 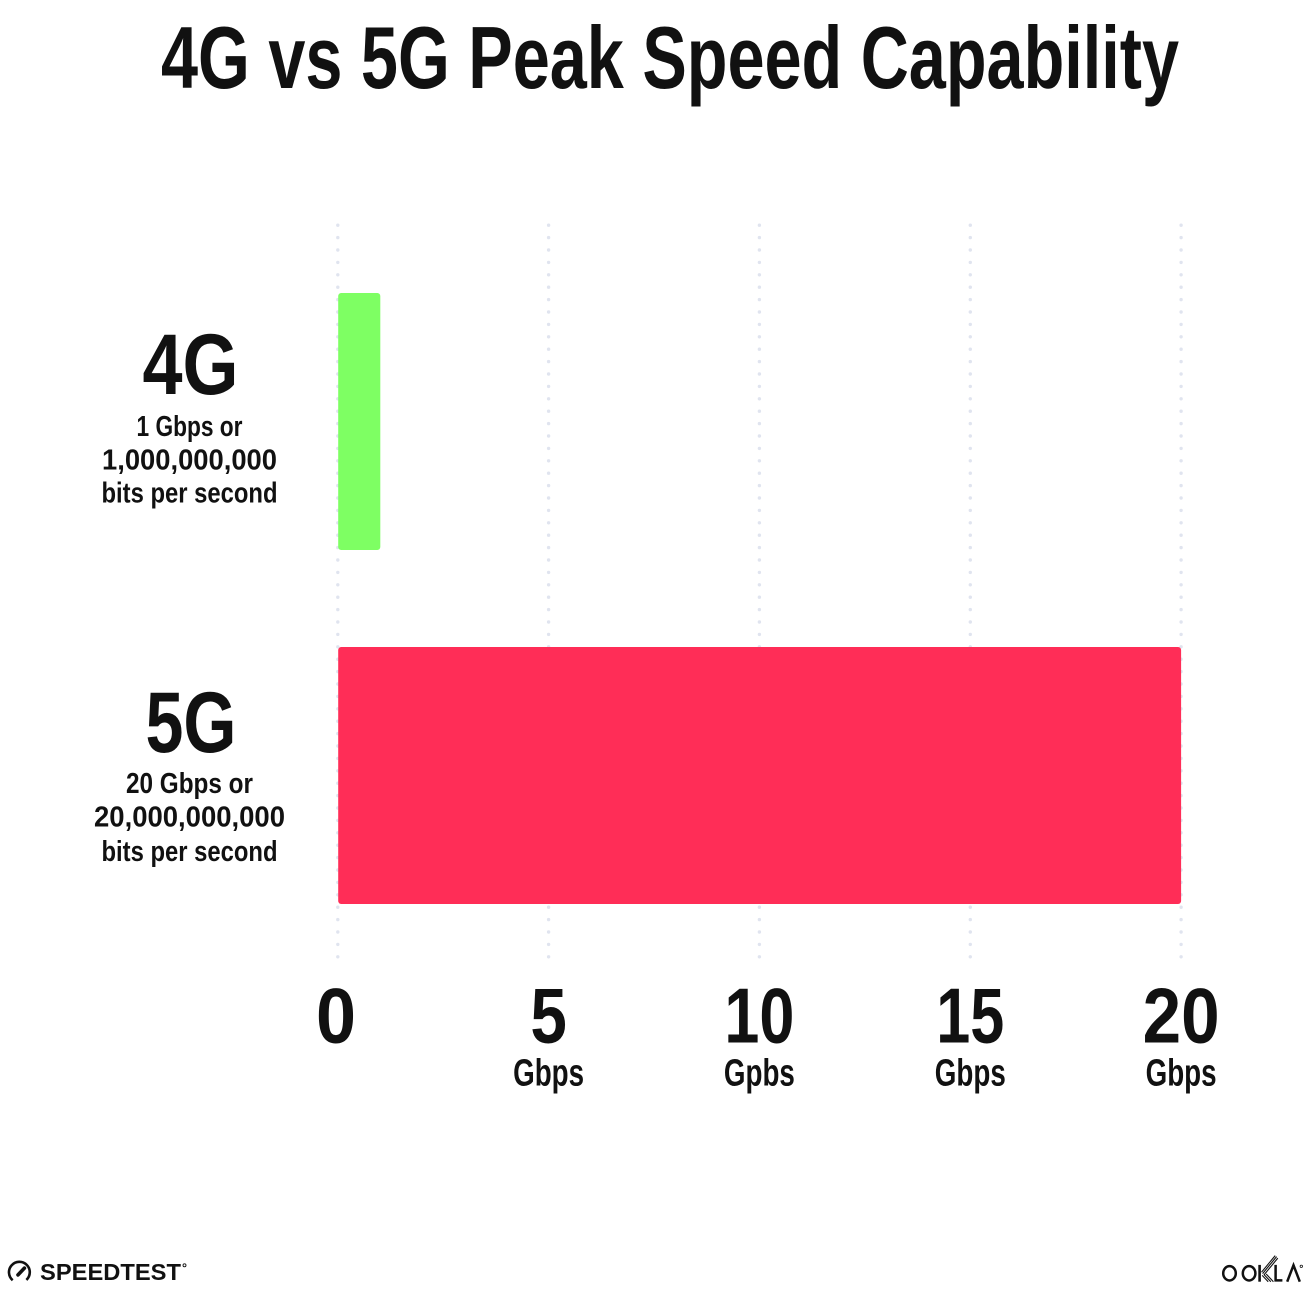 What do you see at coordinates (670, 57) in the screenshot?
I see `svg-text: 4G vs 5G Peak Speed Capability` at bounding box center [670, 57].